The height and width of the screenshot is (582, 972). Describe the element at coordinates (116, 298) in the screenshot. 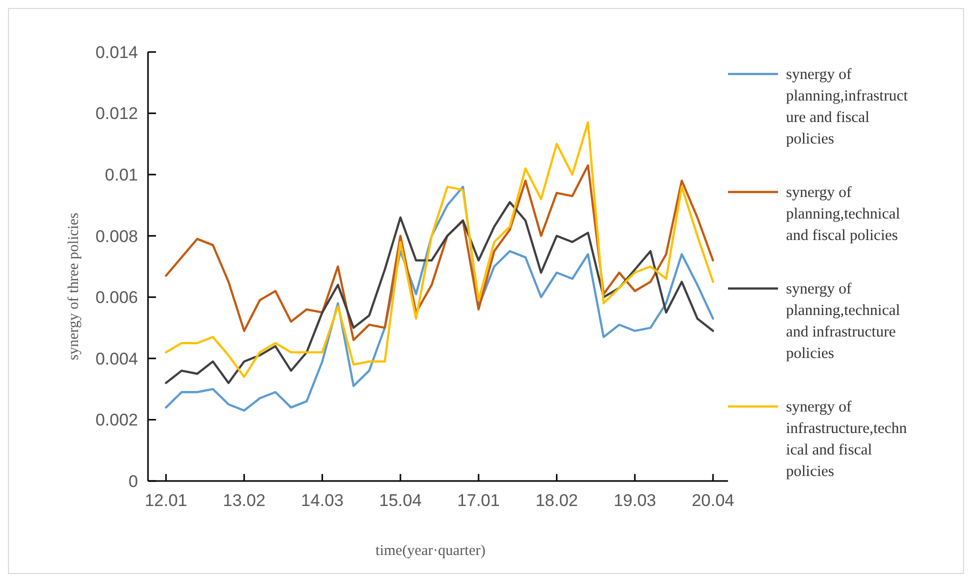

I see `y-tick-label: 0.006` at that location.